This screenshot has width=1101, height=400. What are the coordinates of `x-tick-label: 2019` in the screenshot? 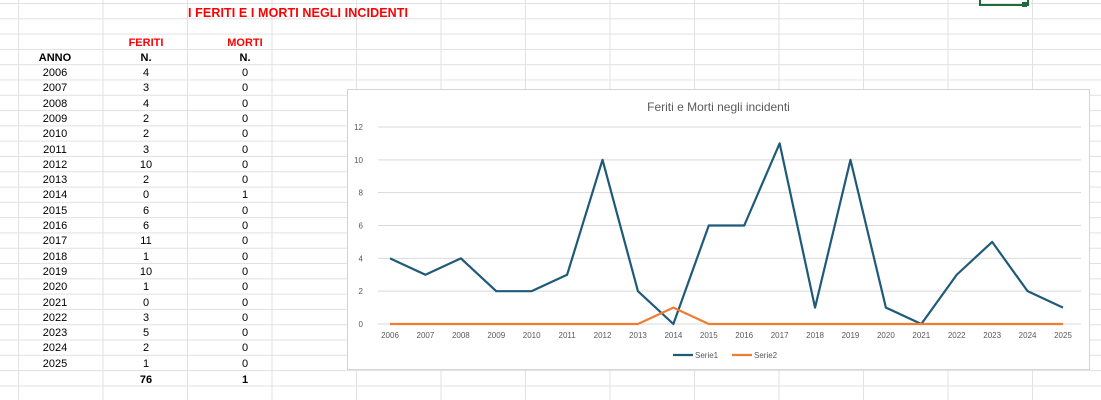 It's located at (851, 335).